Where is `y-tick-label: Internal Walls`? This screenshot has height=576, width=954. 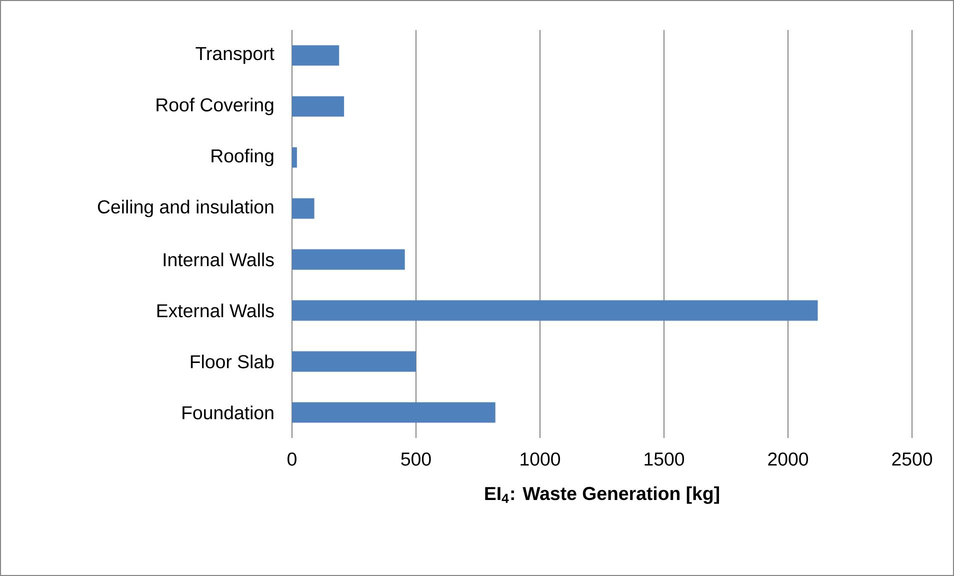
y-tick-label: Internal Walls is located at coordinates (219, 259).